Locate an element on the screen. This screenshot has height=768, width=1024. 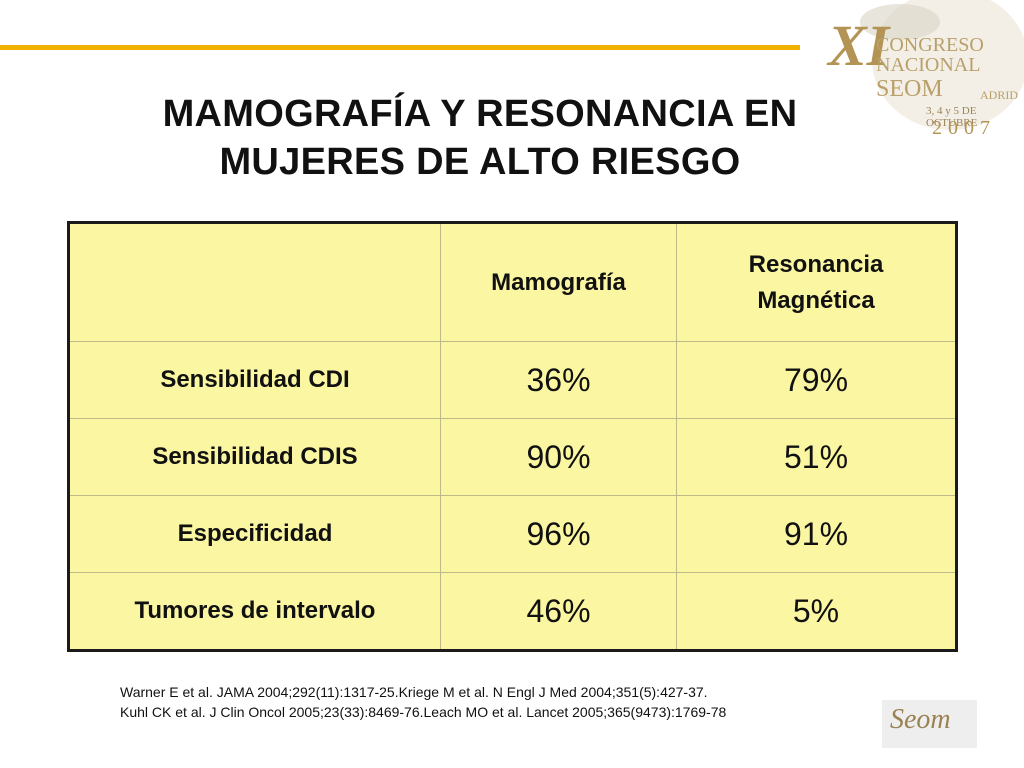
title-line-1: MAMOGRAFÍA Y RESONANCIA EN is located at coordinates (480, 114).